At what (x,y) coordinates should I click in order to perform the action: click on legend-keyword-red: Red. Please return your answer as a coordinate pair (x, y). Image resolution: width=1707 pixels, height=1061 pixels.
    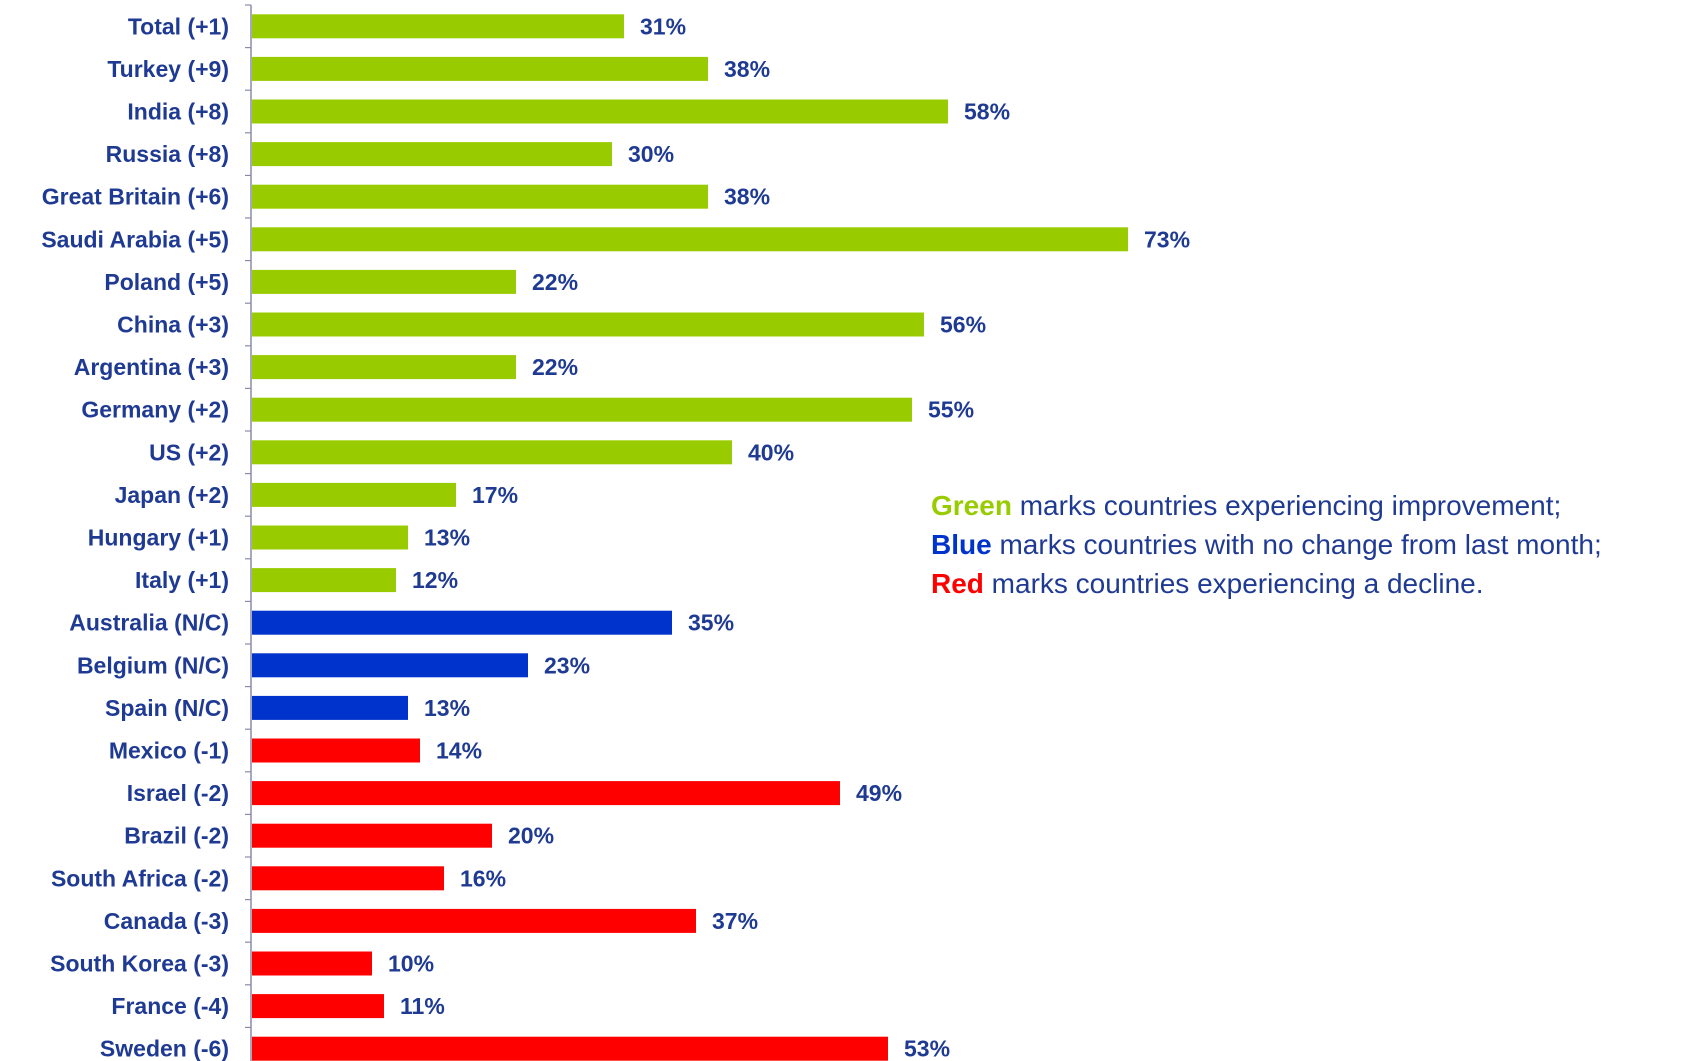
    Looking at the image, I should click on (957, 583).